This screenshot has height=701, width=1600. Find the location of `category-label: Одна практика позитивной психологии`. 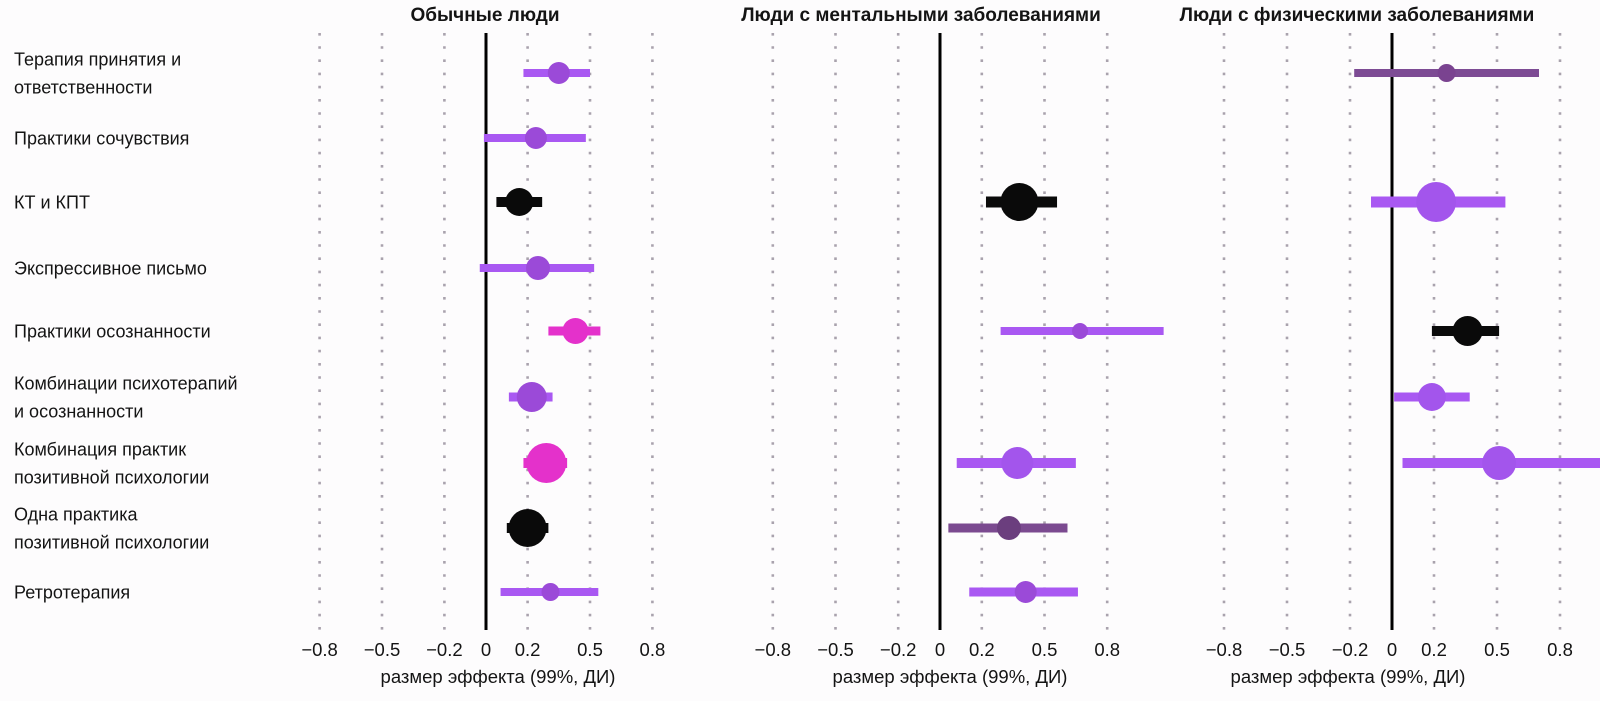

category-label: Одна практика позитивной психологии is located at coordinates (111, 529).